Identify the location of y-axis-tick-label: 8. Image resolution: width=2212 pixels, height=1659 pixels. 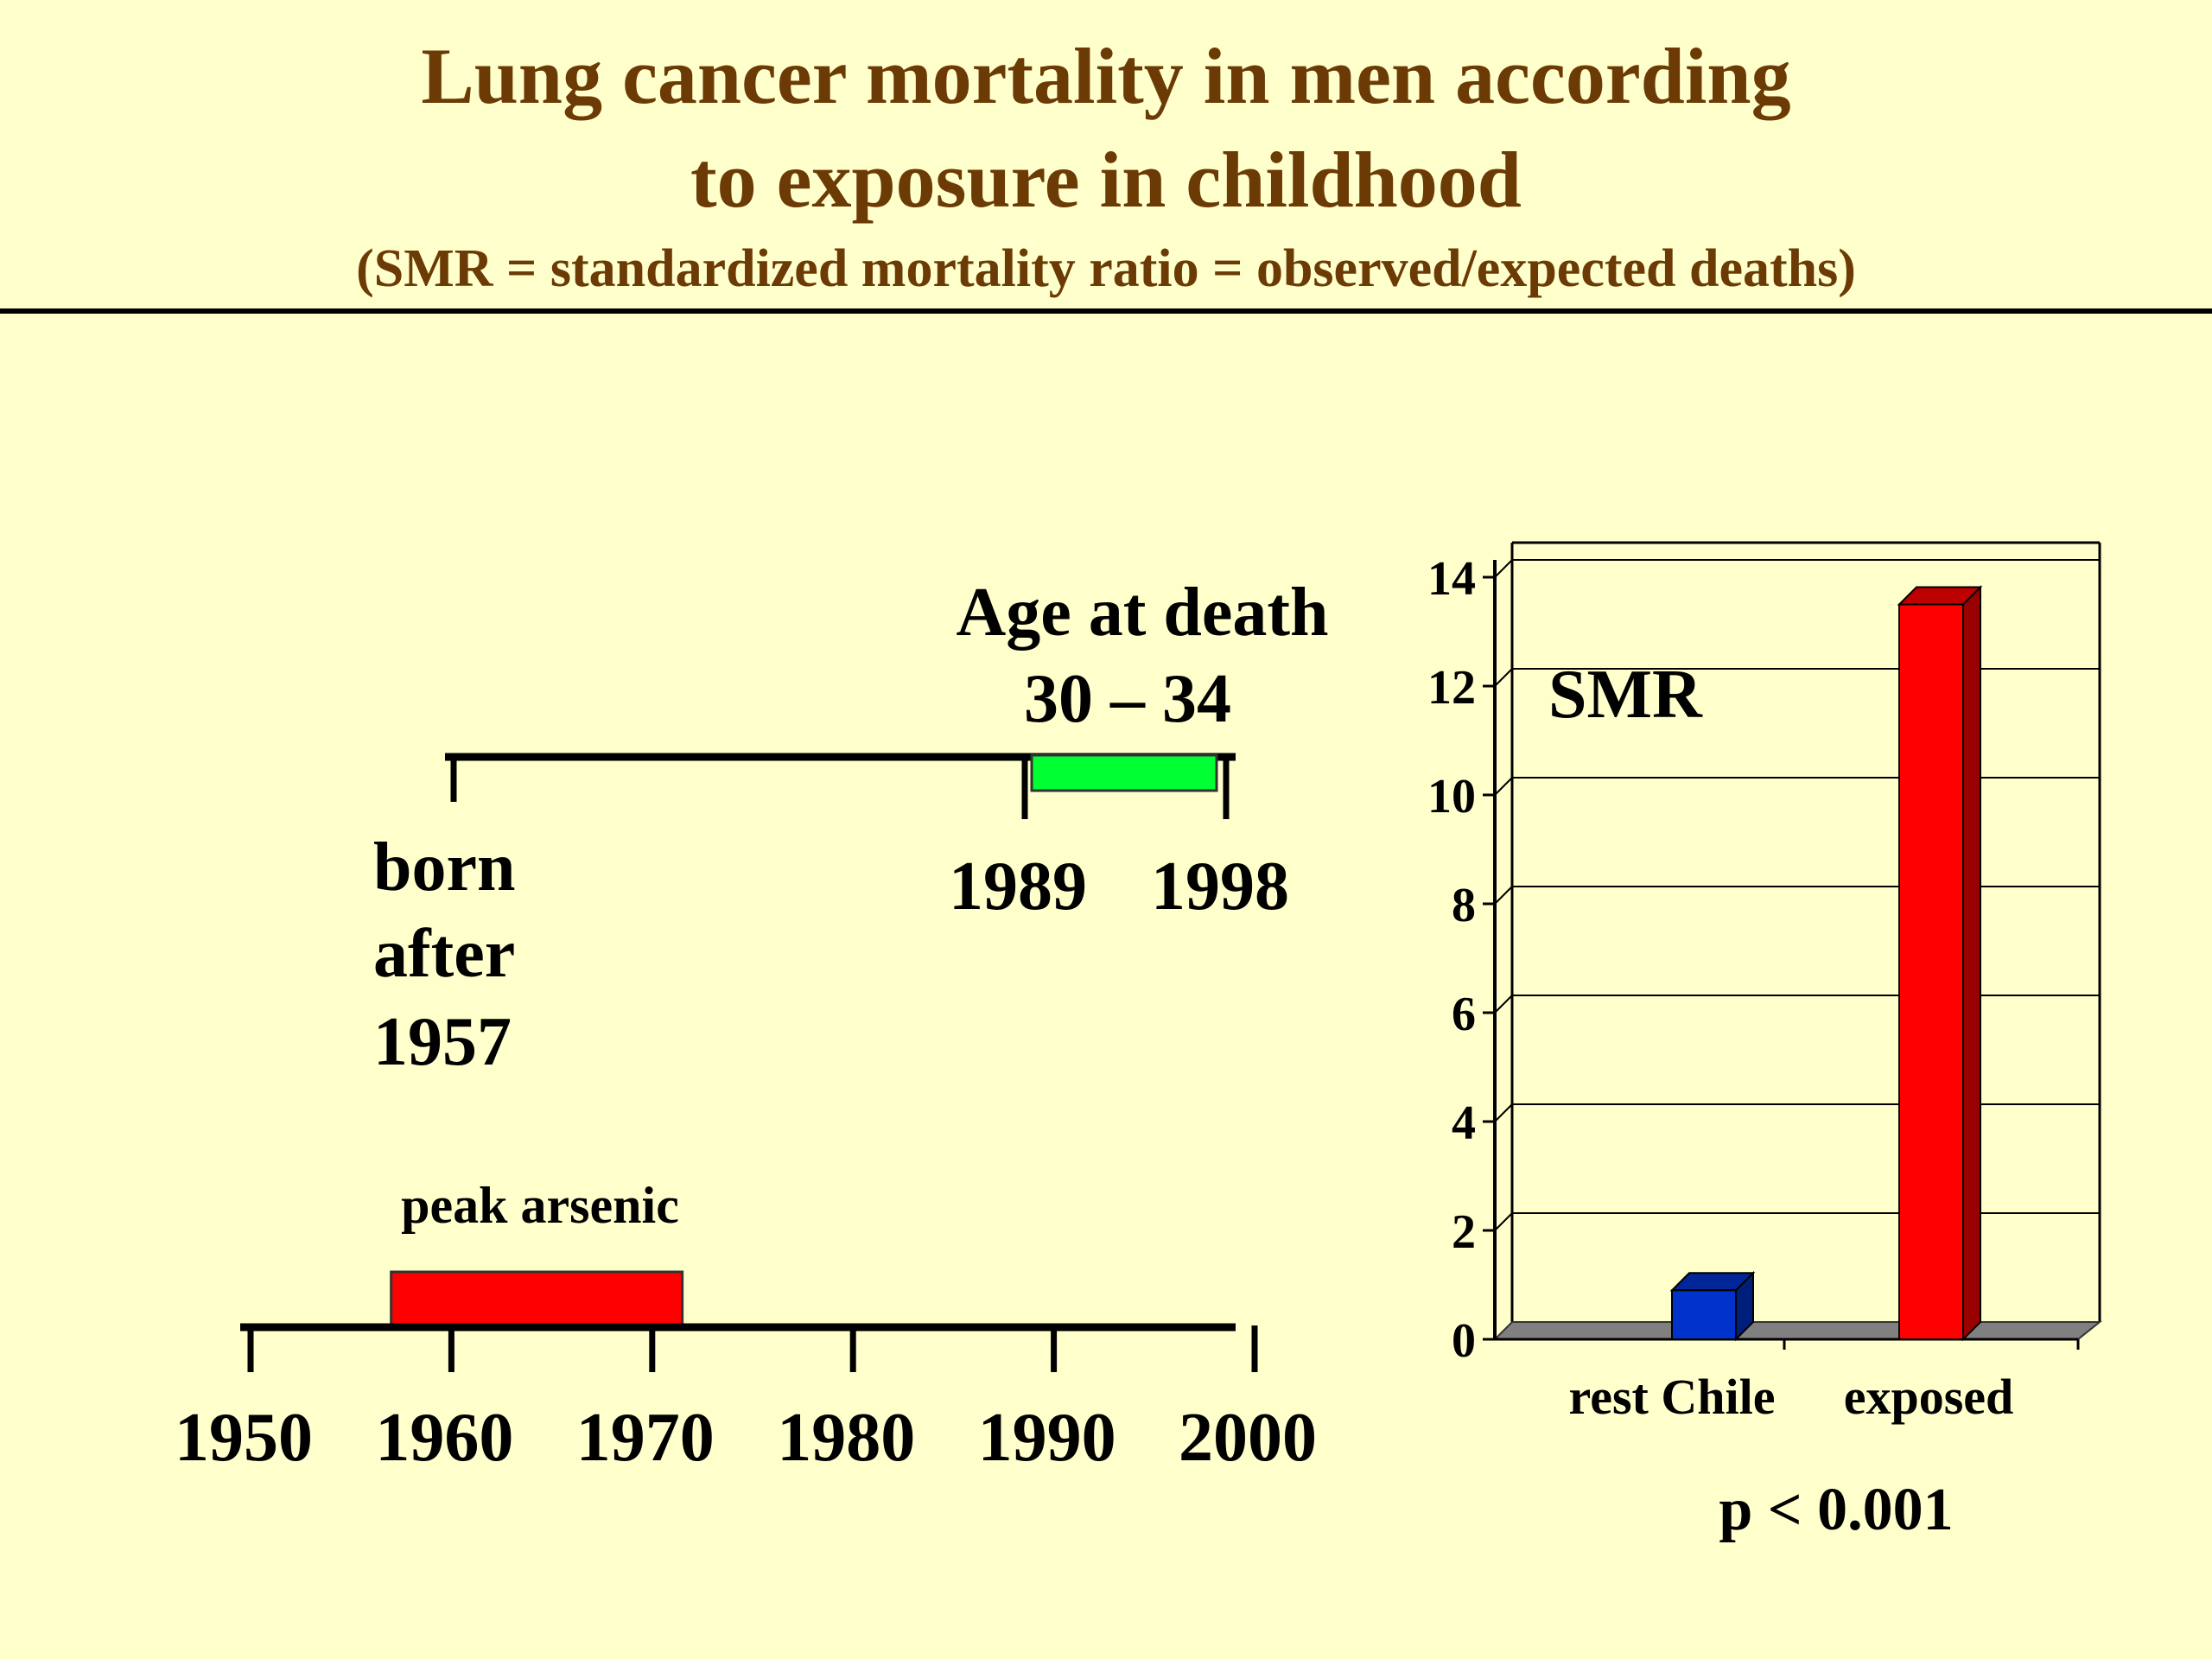
(1464, 905).